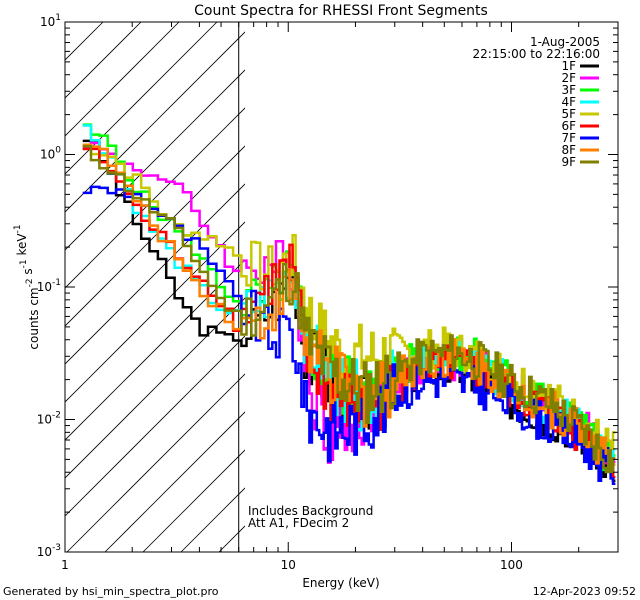 This screenshot has width=640, height=600. What do you see at coordinates (568, 78) in the screenshot?
I see `legend-label-2F: 2F` at bounding box center [568, 78].